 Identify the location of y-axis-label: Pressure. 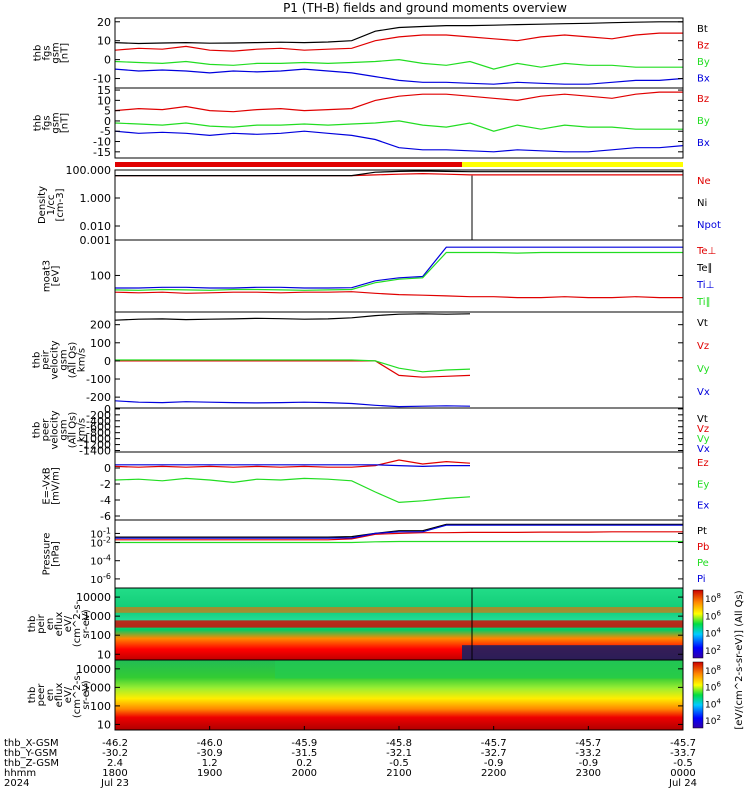
(47, 554).